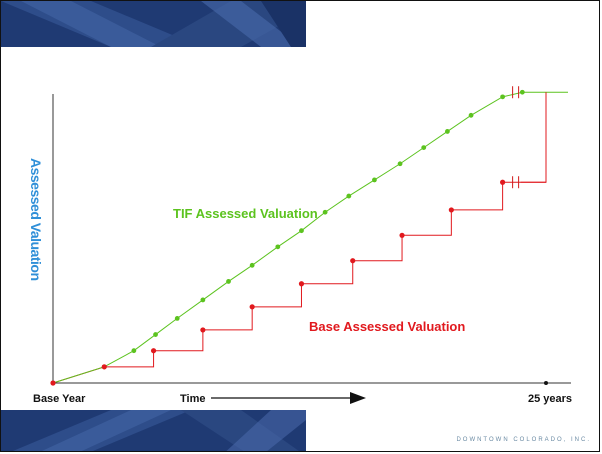 The height and width of the screenshot is (454, 602). Describe the element at coordinates (516, 92) in the screenshot. I see `tif-break-marker` at that location.